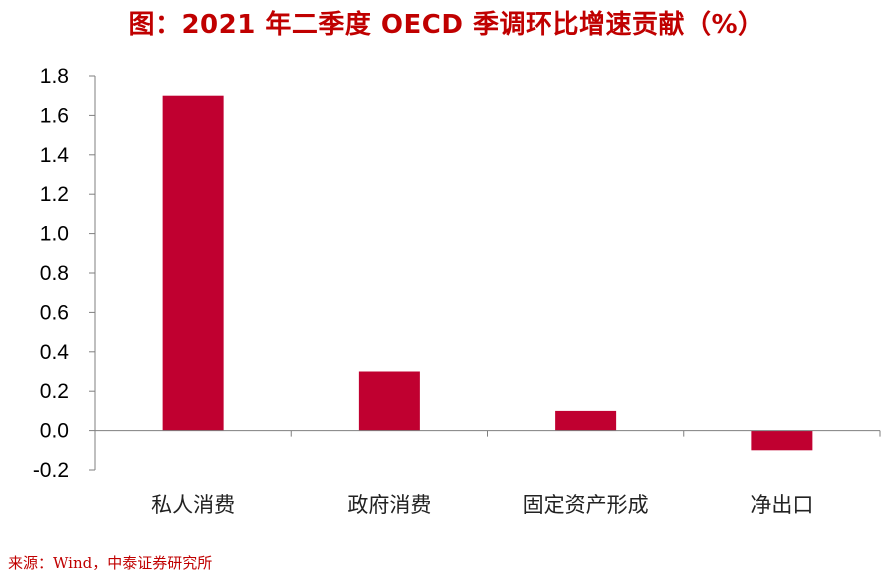 The height and width of the screenshot is (577, 893). What do you see at coordinates (482, 505) in the screenshot?
I see `x-tick-labels: 私人消费 政府消费 固定资产形成 净出口` at bounding box center [482, 505].